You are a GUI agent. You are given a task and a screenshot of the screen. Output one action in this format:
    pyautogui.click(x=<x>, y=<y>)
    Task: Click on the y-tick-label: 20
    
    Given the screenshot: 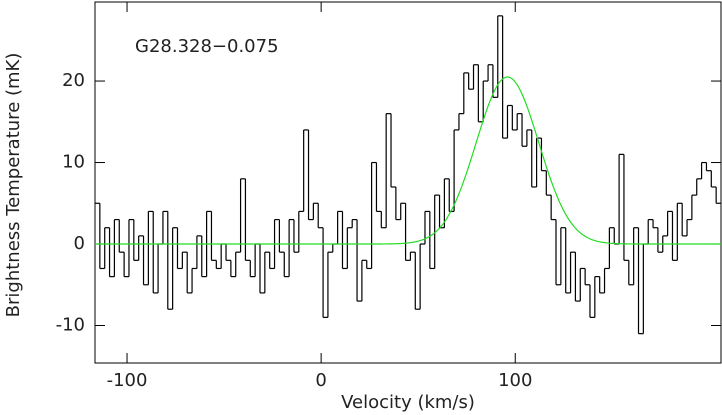 What is the action you would take?
    pyautogui.click(x=73, y=80)
    